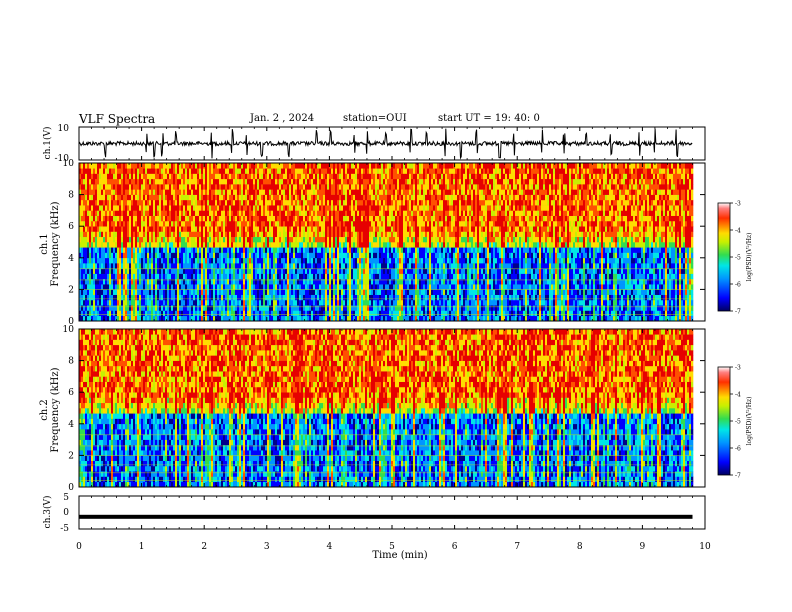  I want to click on date-label: Jan. 2 , 2024, so click(282, 118).